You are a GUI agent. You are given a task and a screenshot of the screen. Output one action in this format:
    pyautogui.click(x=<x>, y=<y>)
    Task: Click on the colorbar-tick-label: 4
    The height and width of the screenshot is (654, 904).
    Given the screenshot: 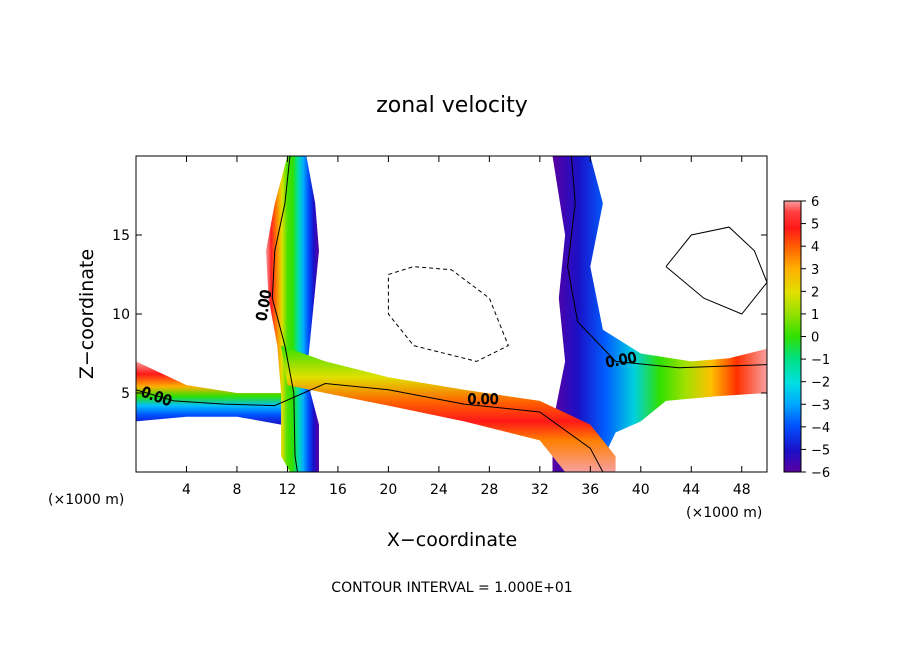 What is the action you would take?
    pyautogui.click(x=815, y=247)
    